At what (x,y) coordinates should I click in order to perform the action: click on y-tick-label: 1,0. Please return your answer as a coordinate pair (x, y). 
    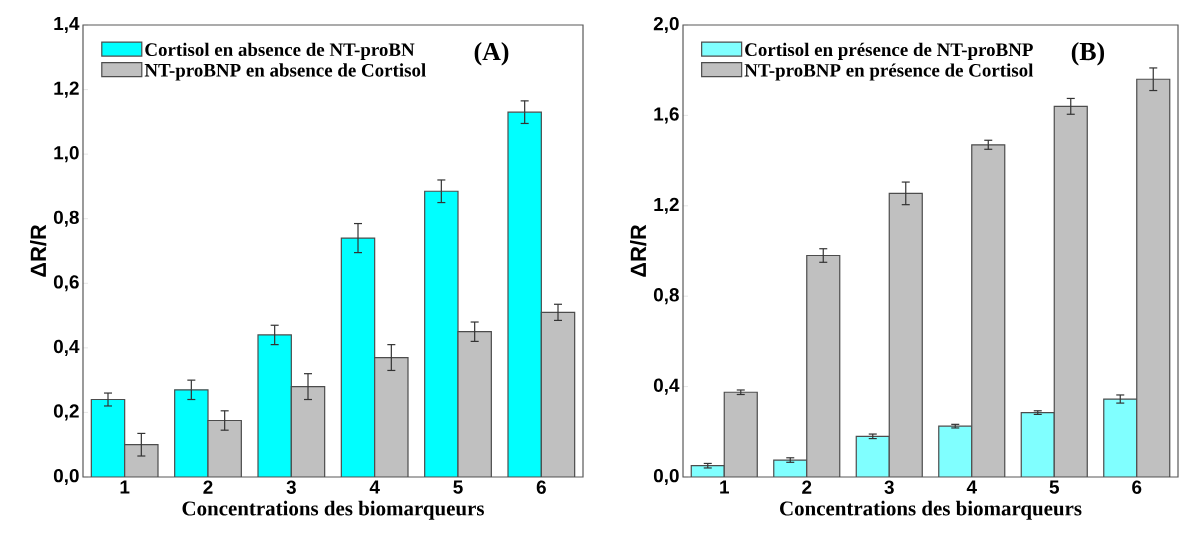
    Looking at the image, I should click on (66, 154).